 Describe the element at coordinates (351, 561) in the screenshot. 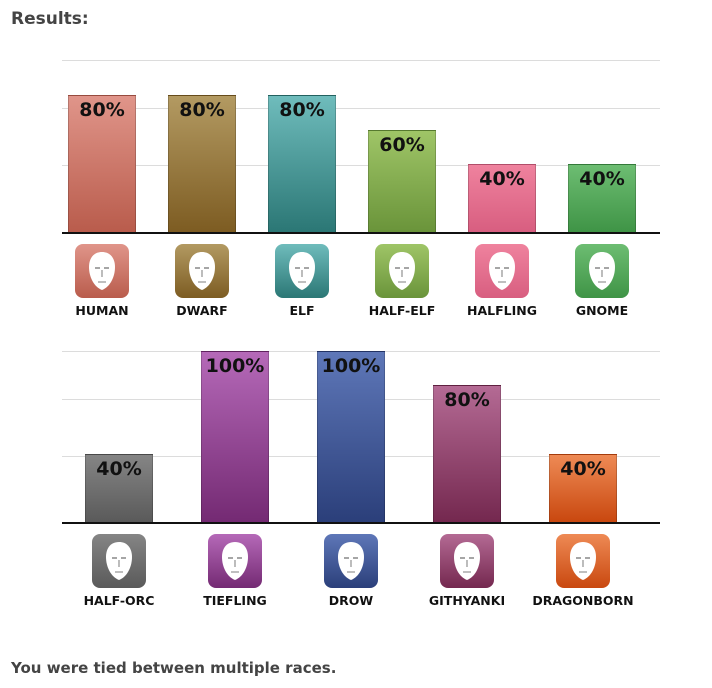

I see `drow-face-icon` at that location.